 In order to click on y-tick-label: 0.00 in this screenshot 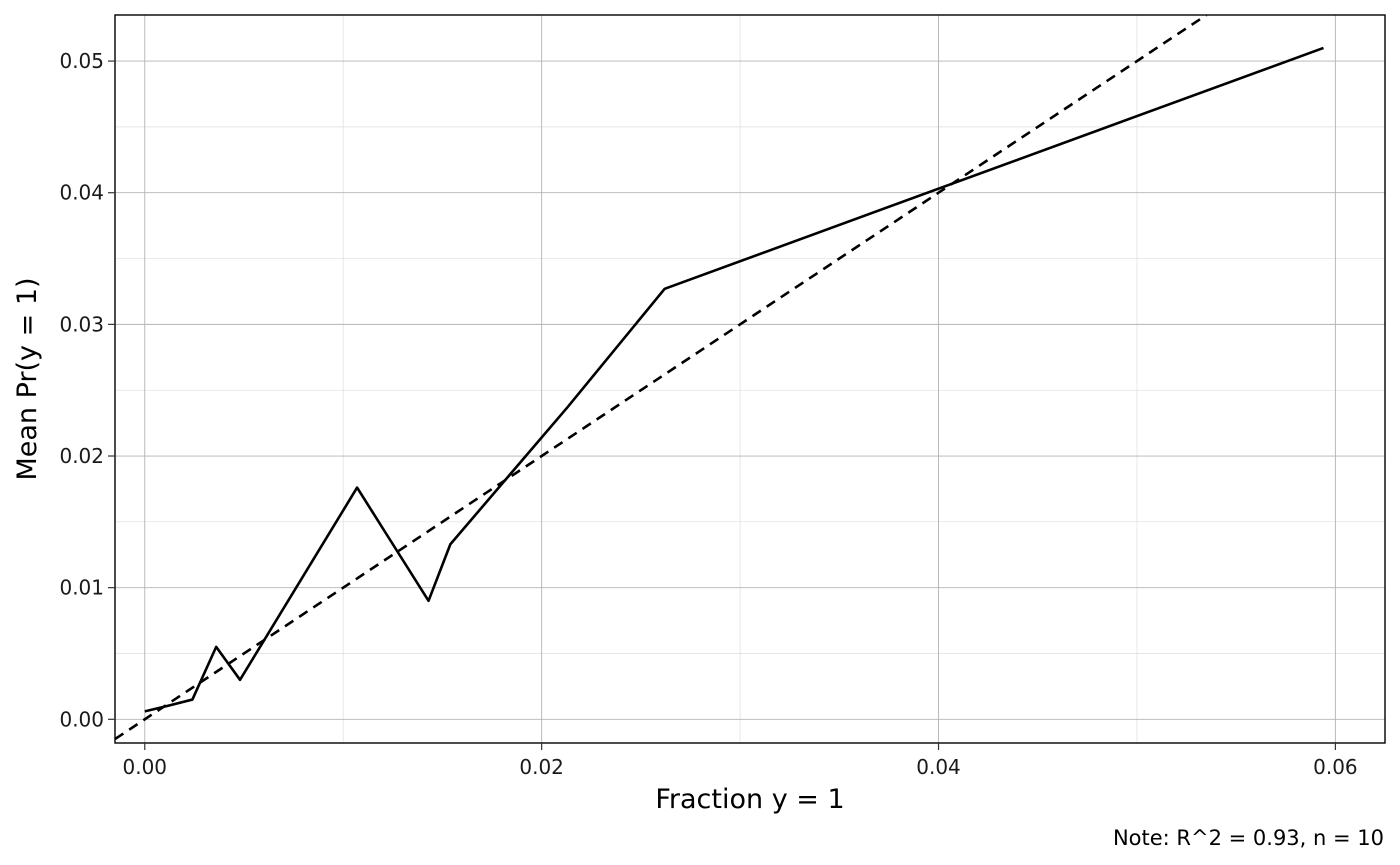, I will do `click(81, 719)`.